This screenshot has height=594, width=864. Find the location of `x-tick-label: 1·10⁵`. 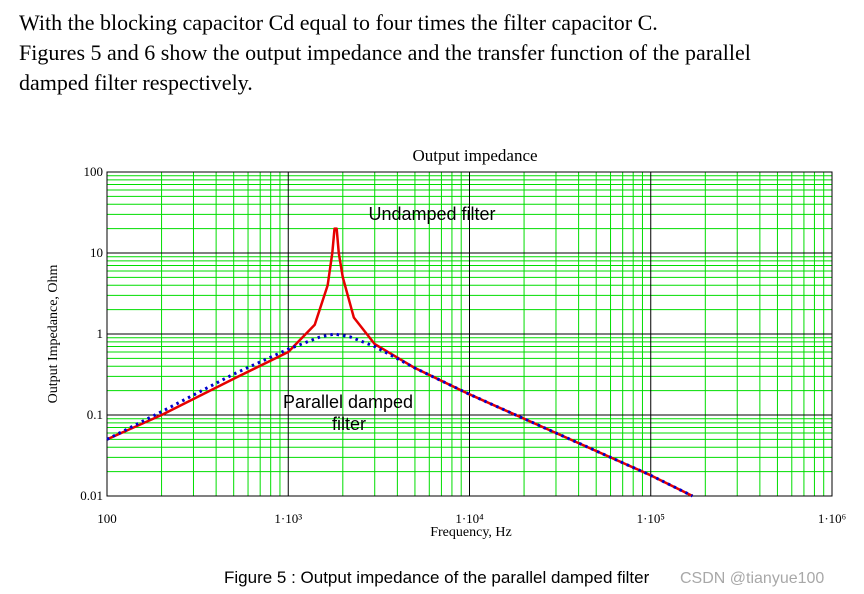

x-tick-label: 1·10⁵ is located at coordinates (651, 518).